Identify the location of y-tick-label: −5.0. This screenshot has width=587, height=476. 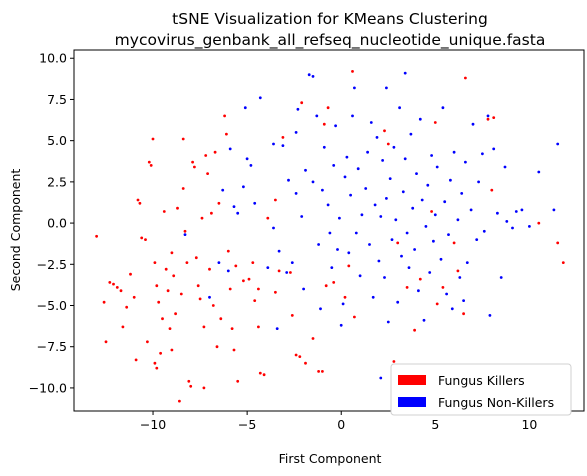
(52, 305).